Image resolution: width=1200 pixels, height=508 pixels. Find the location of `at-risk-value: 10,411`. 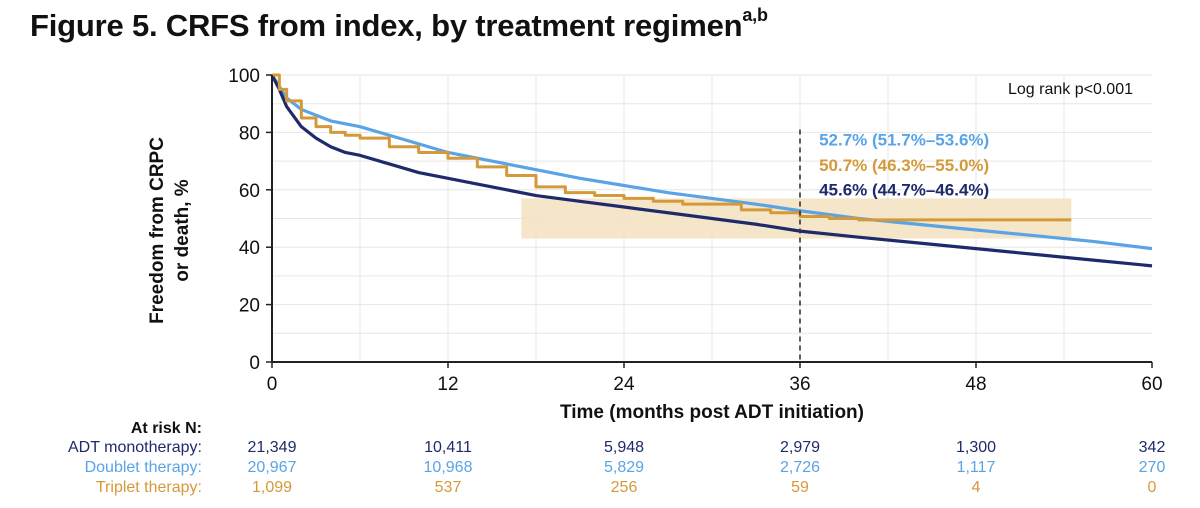

at-risk-value: 10,411 is located at coordinates (448, 447).